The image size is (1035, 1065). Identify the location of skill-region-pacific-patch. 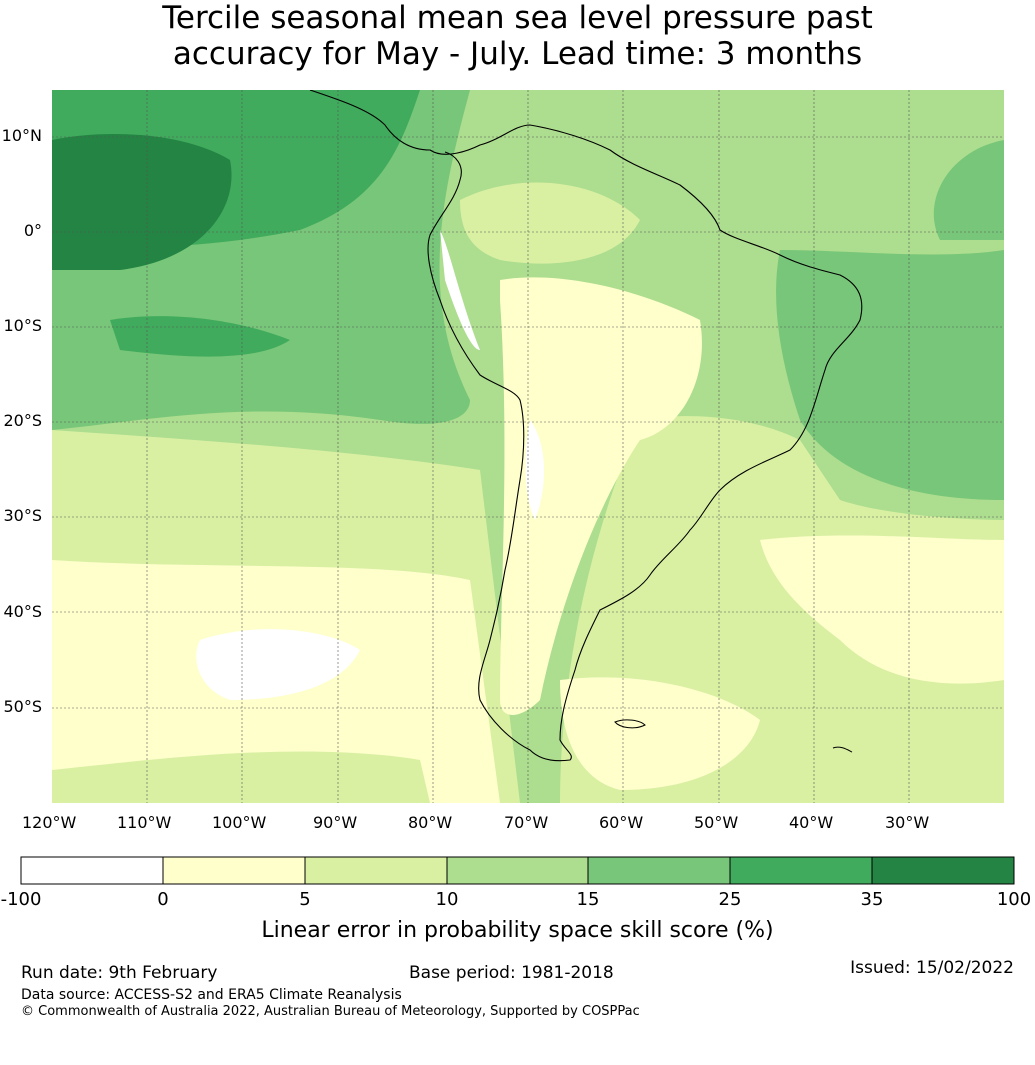
(200, 336).